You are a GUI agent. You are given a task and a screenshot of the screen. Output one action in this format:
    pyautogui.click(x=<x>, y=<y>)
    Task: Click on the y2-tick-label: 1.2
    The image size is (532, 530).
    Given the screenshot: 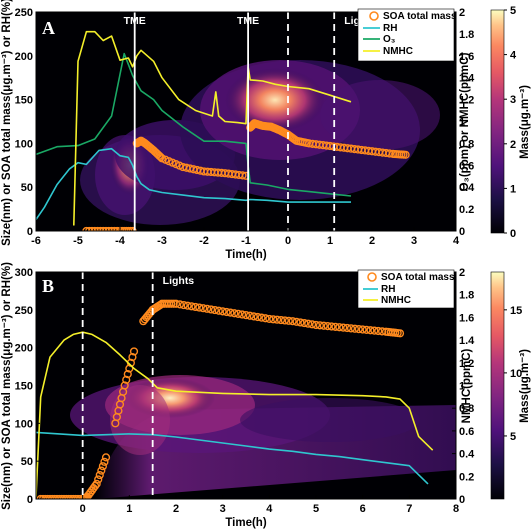 What is the action you would take?
    pyautogui.click(x=466, y=101)
    